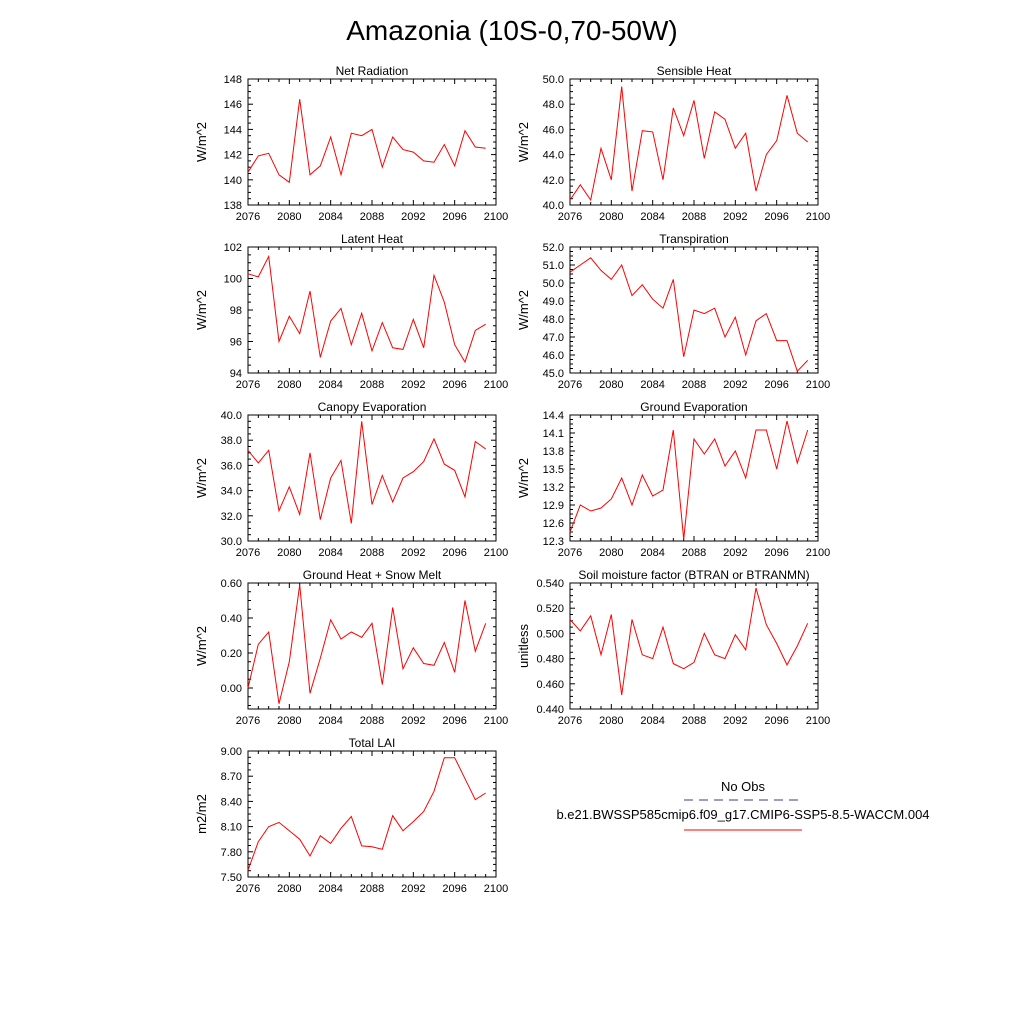  What do you see at coordinates (553, 524) in the screenshot?
I see `y-tick-label: 12.6` at bounding box center [553, 524].